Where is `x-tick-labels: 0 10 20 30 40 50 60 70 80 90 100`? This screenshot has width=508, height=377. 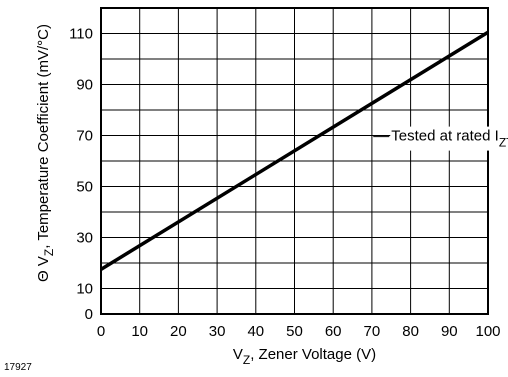
x-tick-labels: 0 10 20 30 40 50 60 70 80 90 100 is located at coordinates (299, 331).